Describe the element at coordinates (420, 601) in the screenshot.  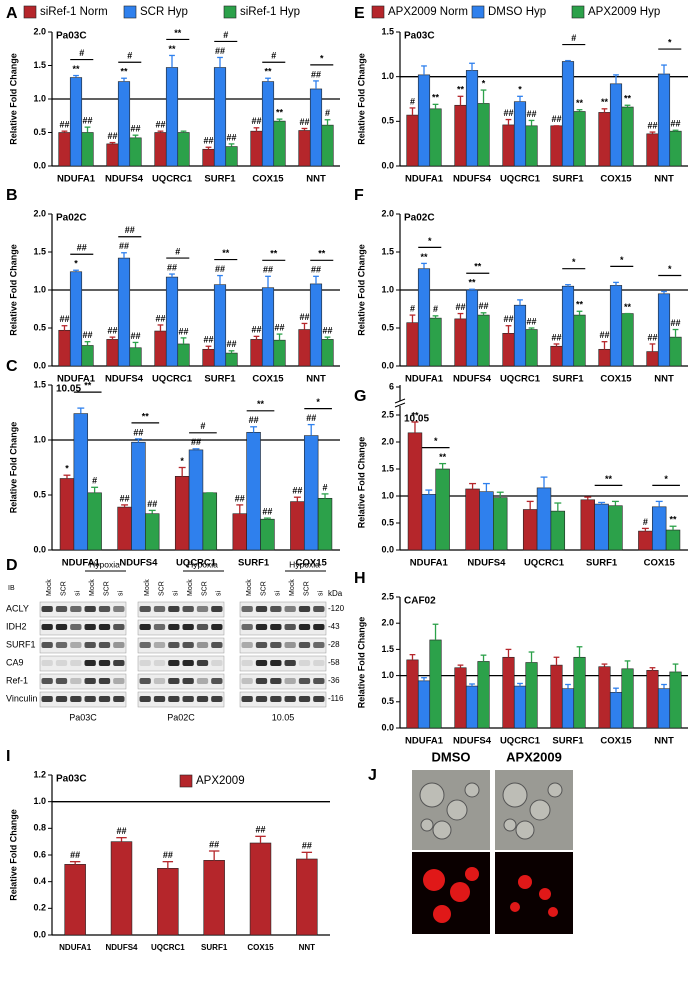
I see `chart-title: CAF02` at that location.